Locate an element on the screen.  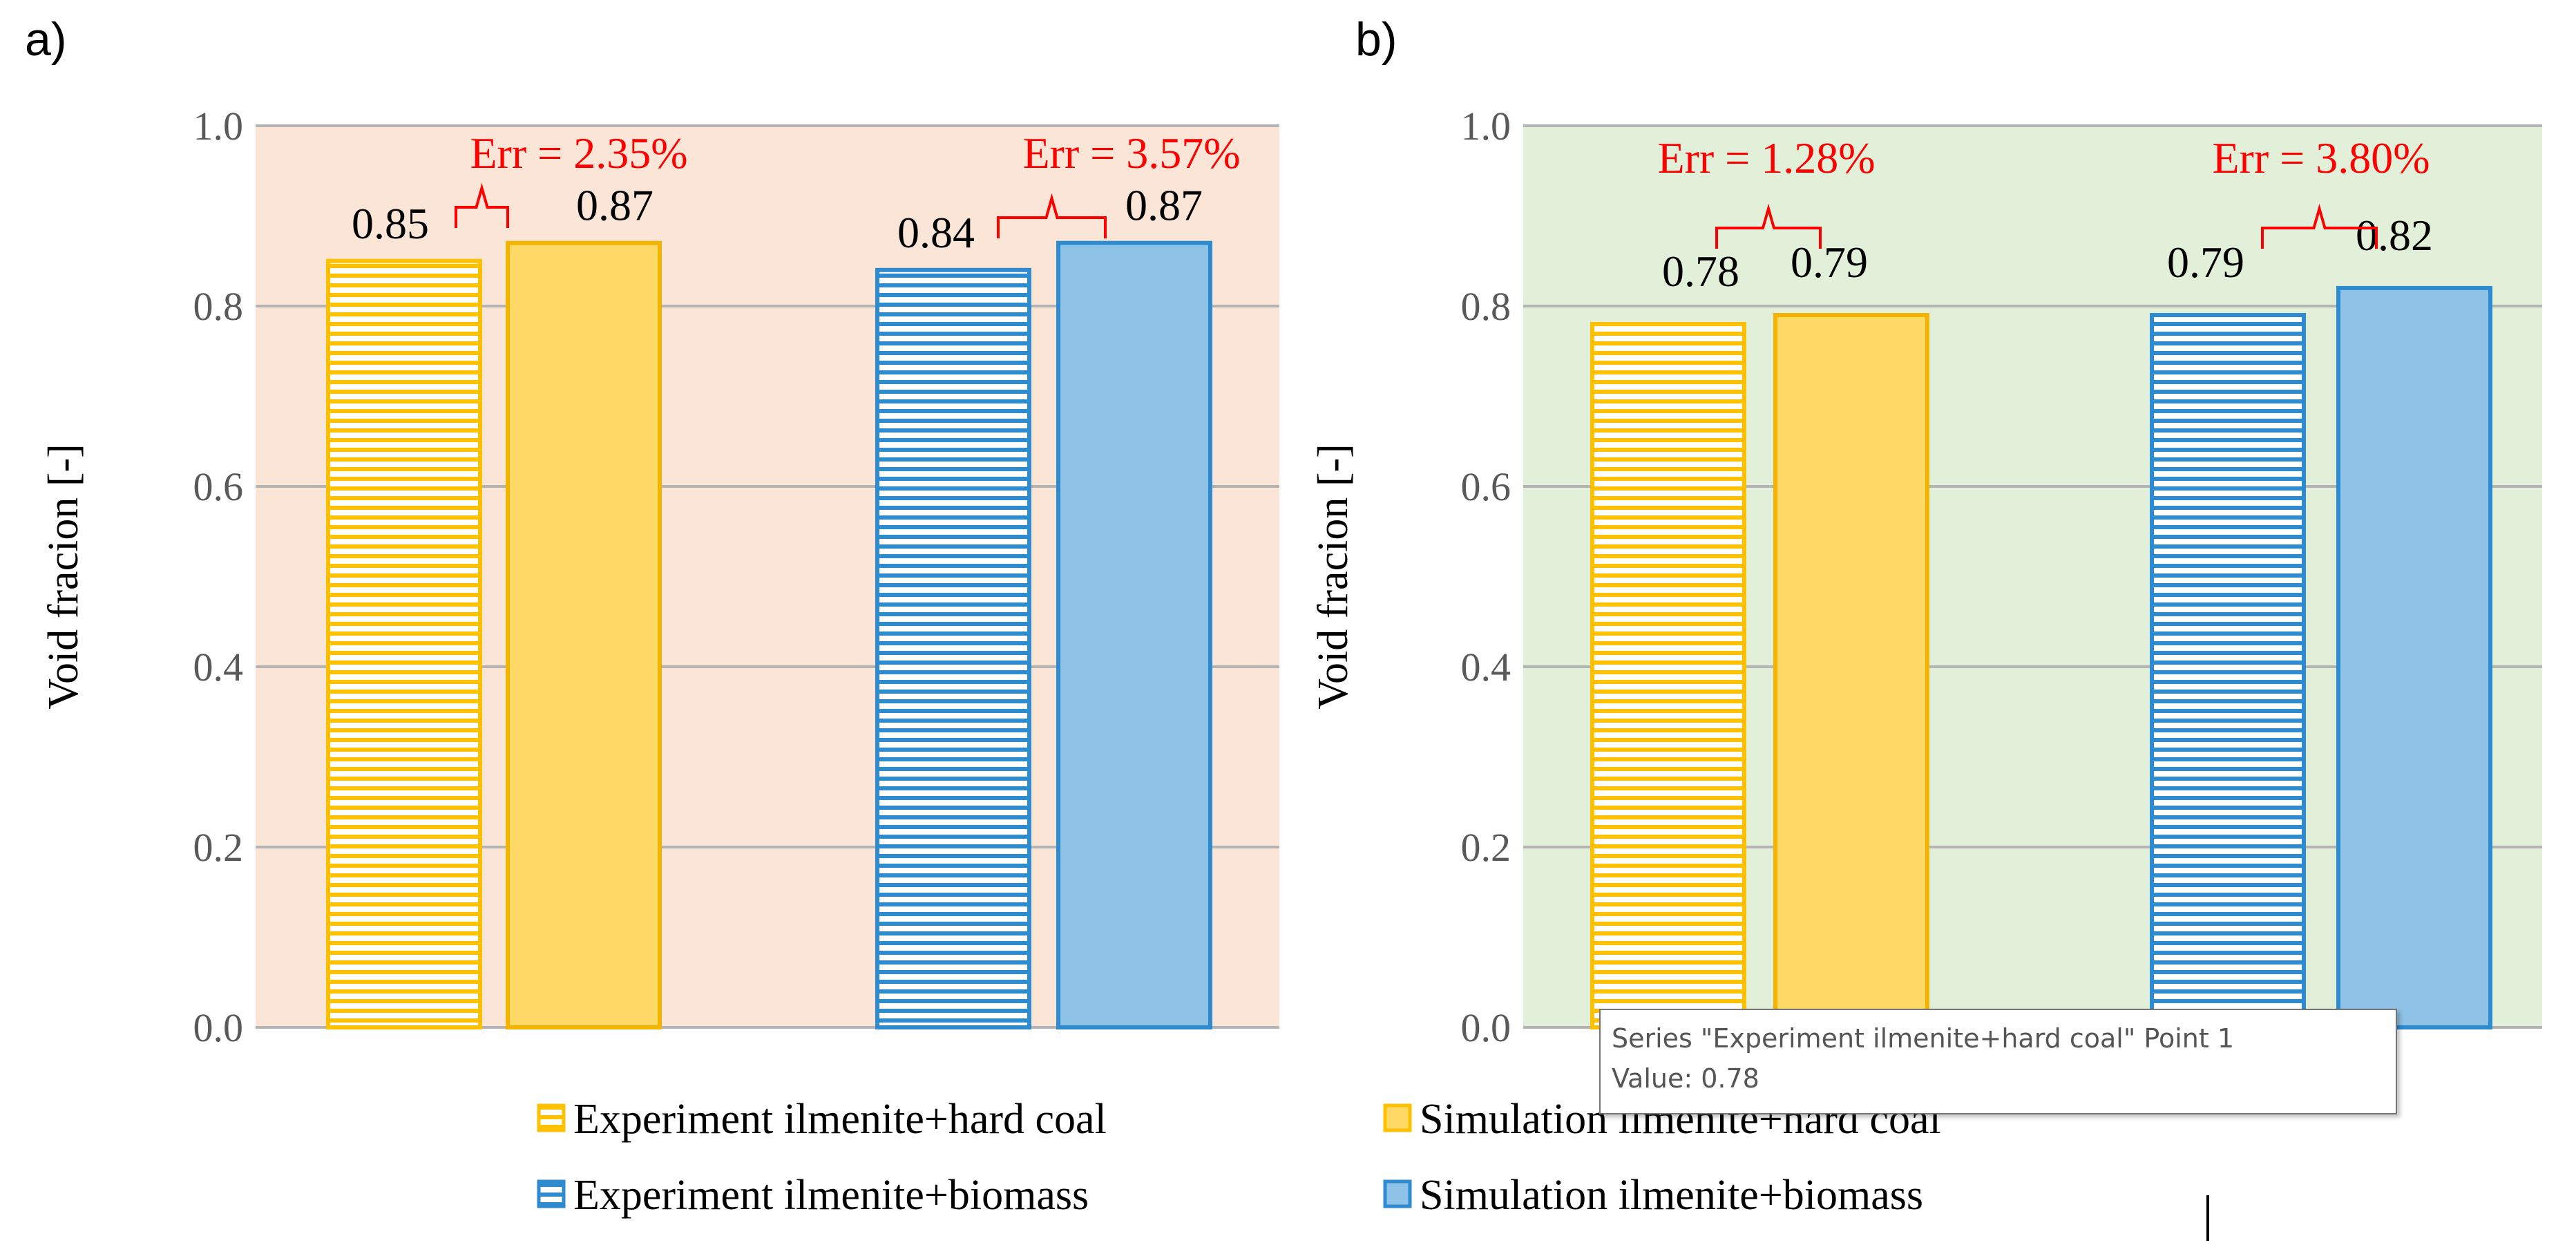
bar-value-label: 0.84 is located at coordinates (936, 233).